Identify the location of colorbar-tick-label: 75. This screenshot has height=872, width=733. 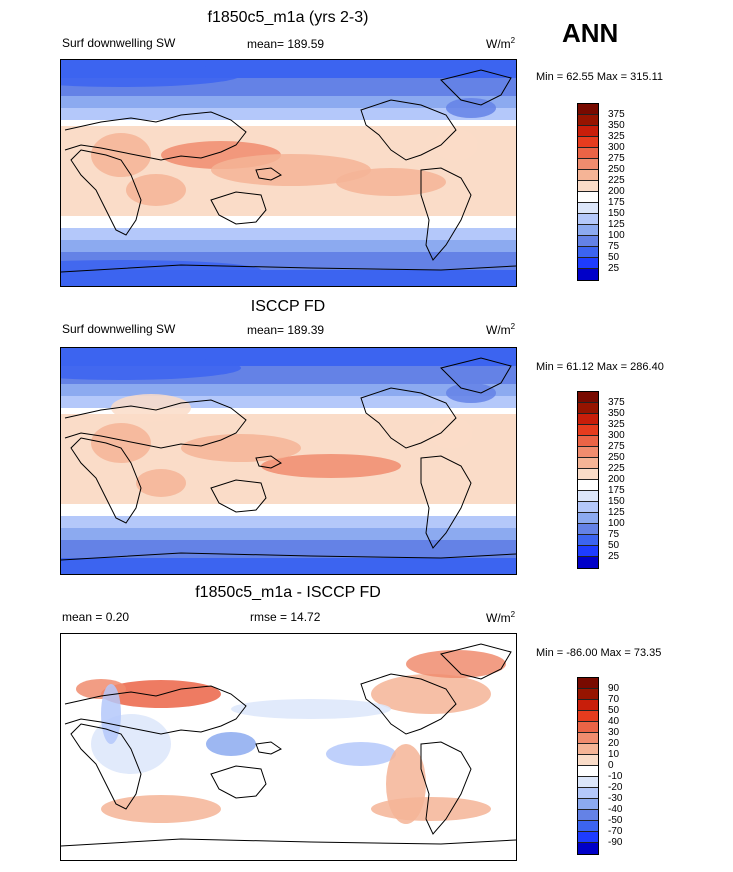
(614, 534).